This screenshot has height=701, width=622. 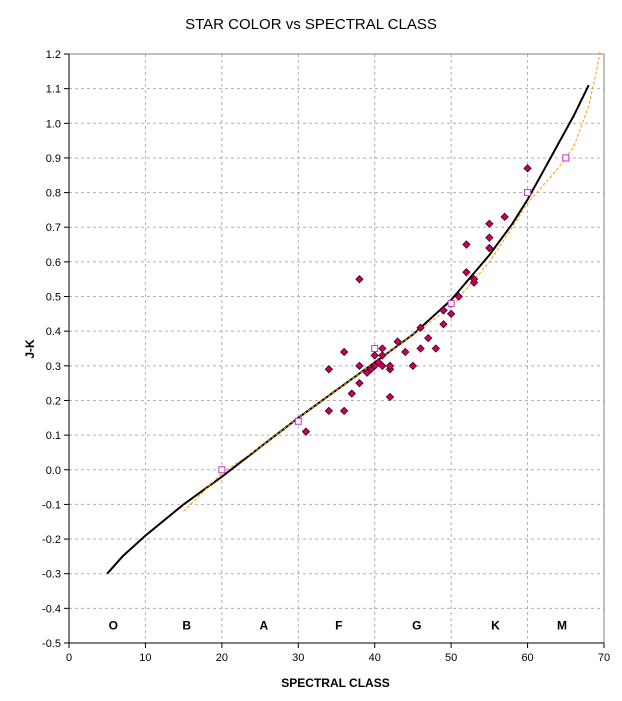 I want to click on y-tick-label: 1.2, so click(x=53, y=55).